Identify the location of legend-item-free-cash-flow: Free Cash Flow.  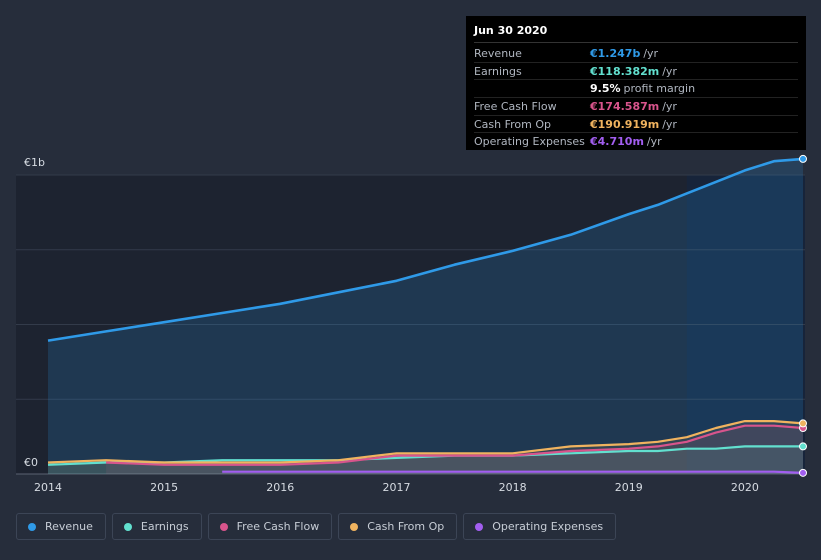
(270, 526).